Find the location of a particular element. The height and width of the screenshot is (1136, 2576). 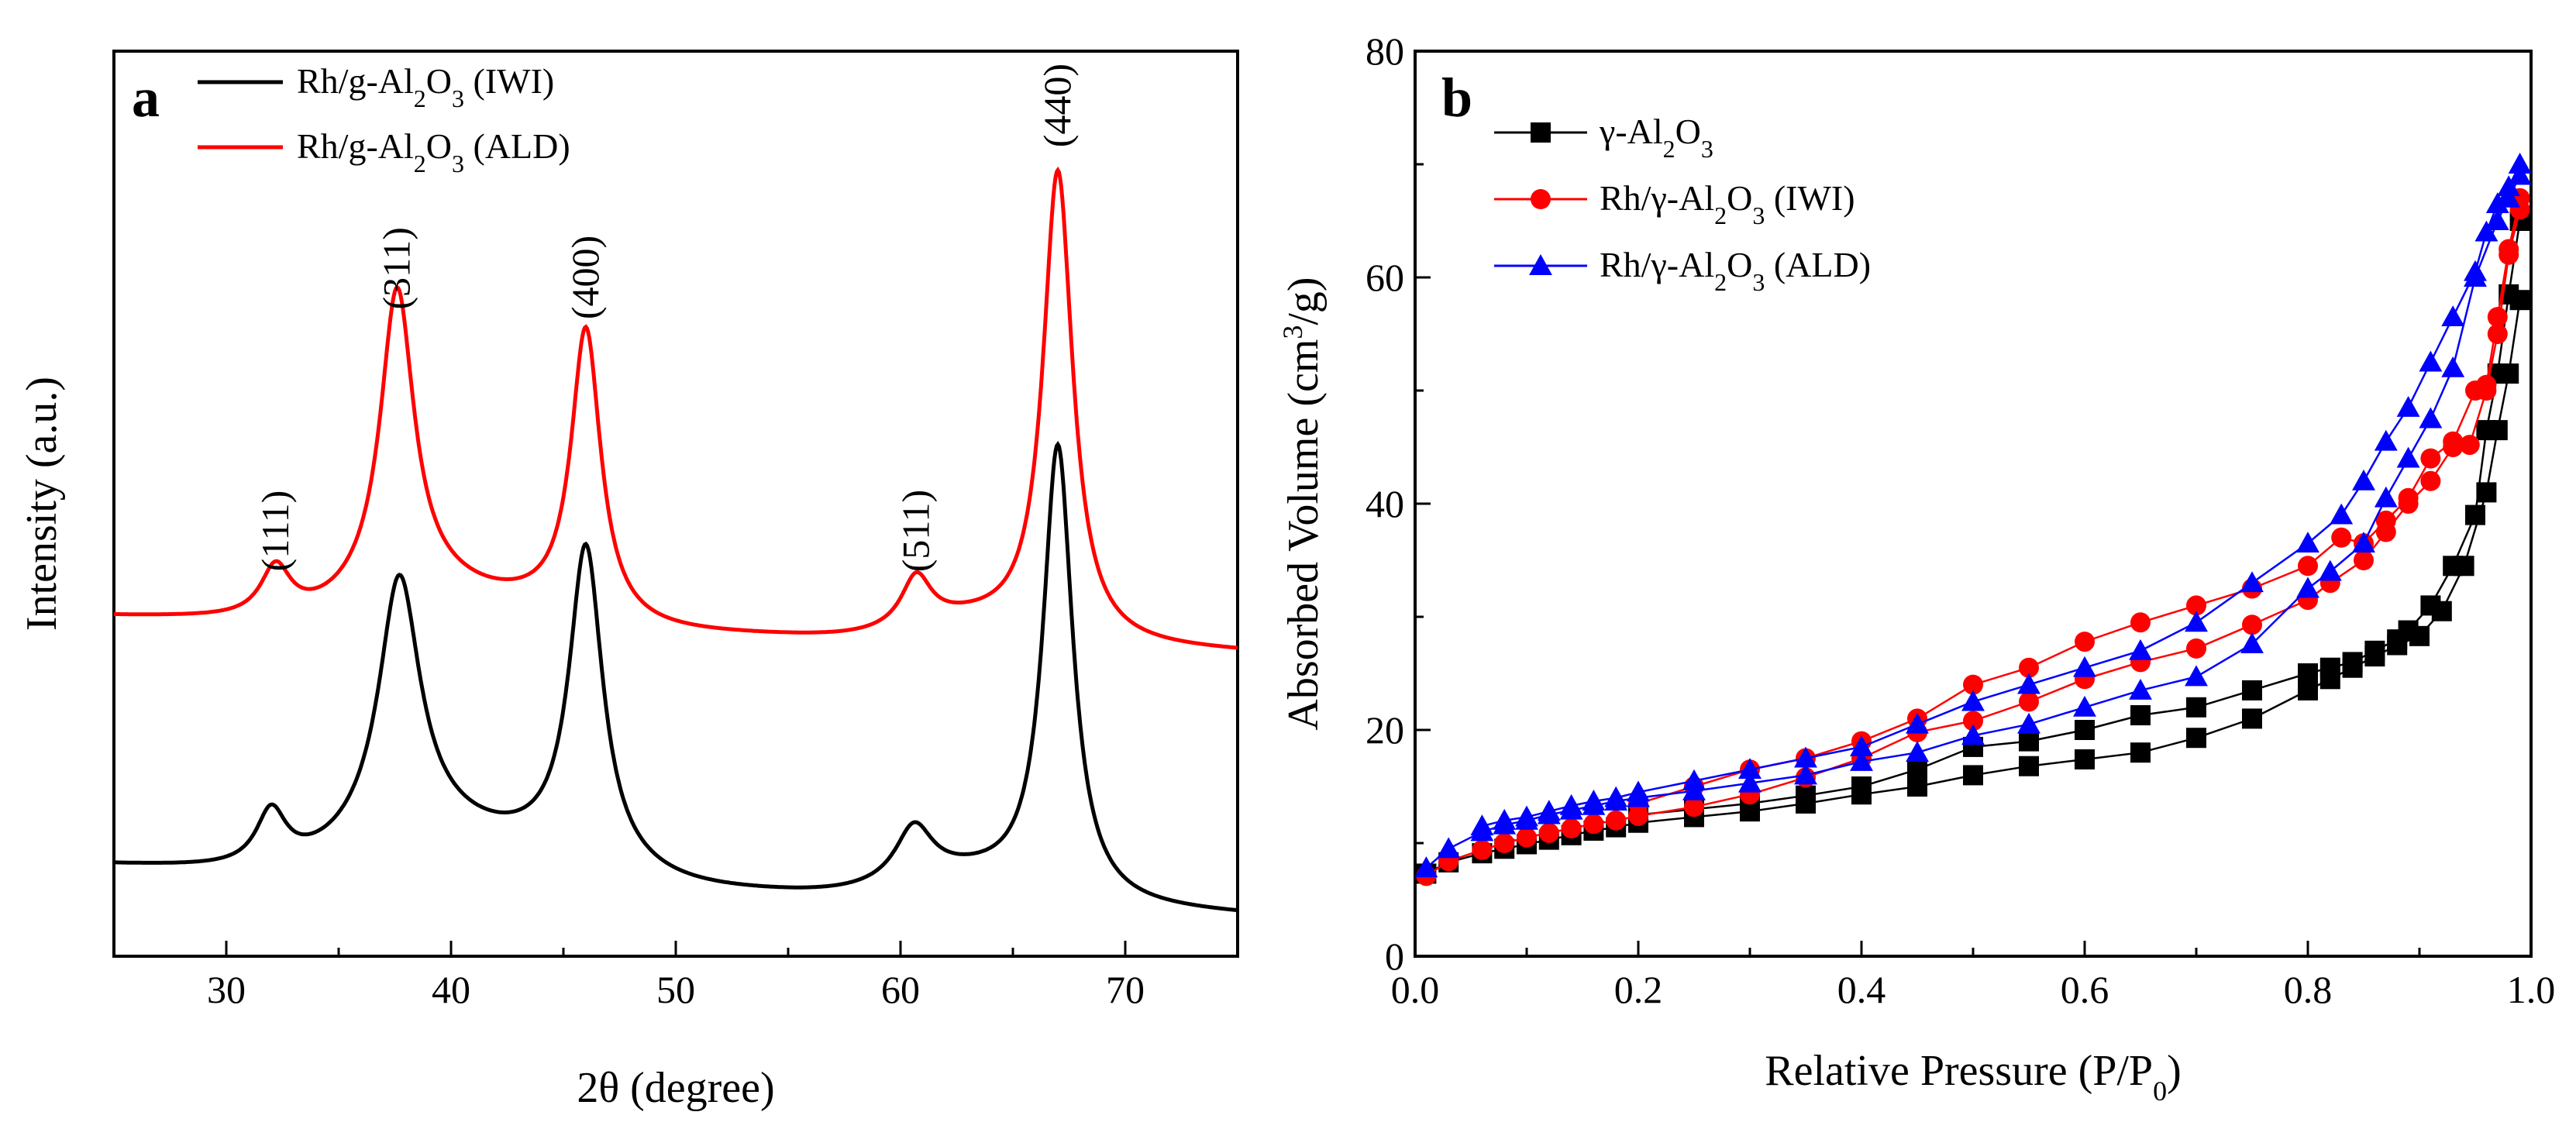

panel-b-legend-label-1-part-3: 3 is located at coordinates (1758, 215).